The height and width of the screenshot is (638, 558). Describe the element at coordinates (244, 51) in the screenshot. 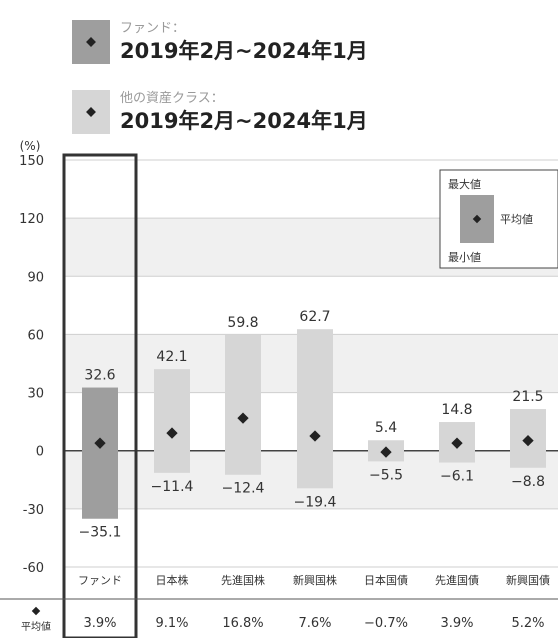

I see `legend-fund-period: 2019年2月~2024年1月` at that location.